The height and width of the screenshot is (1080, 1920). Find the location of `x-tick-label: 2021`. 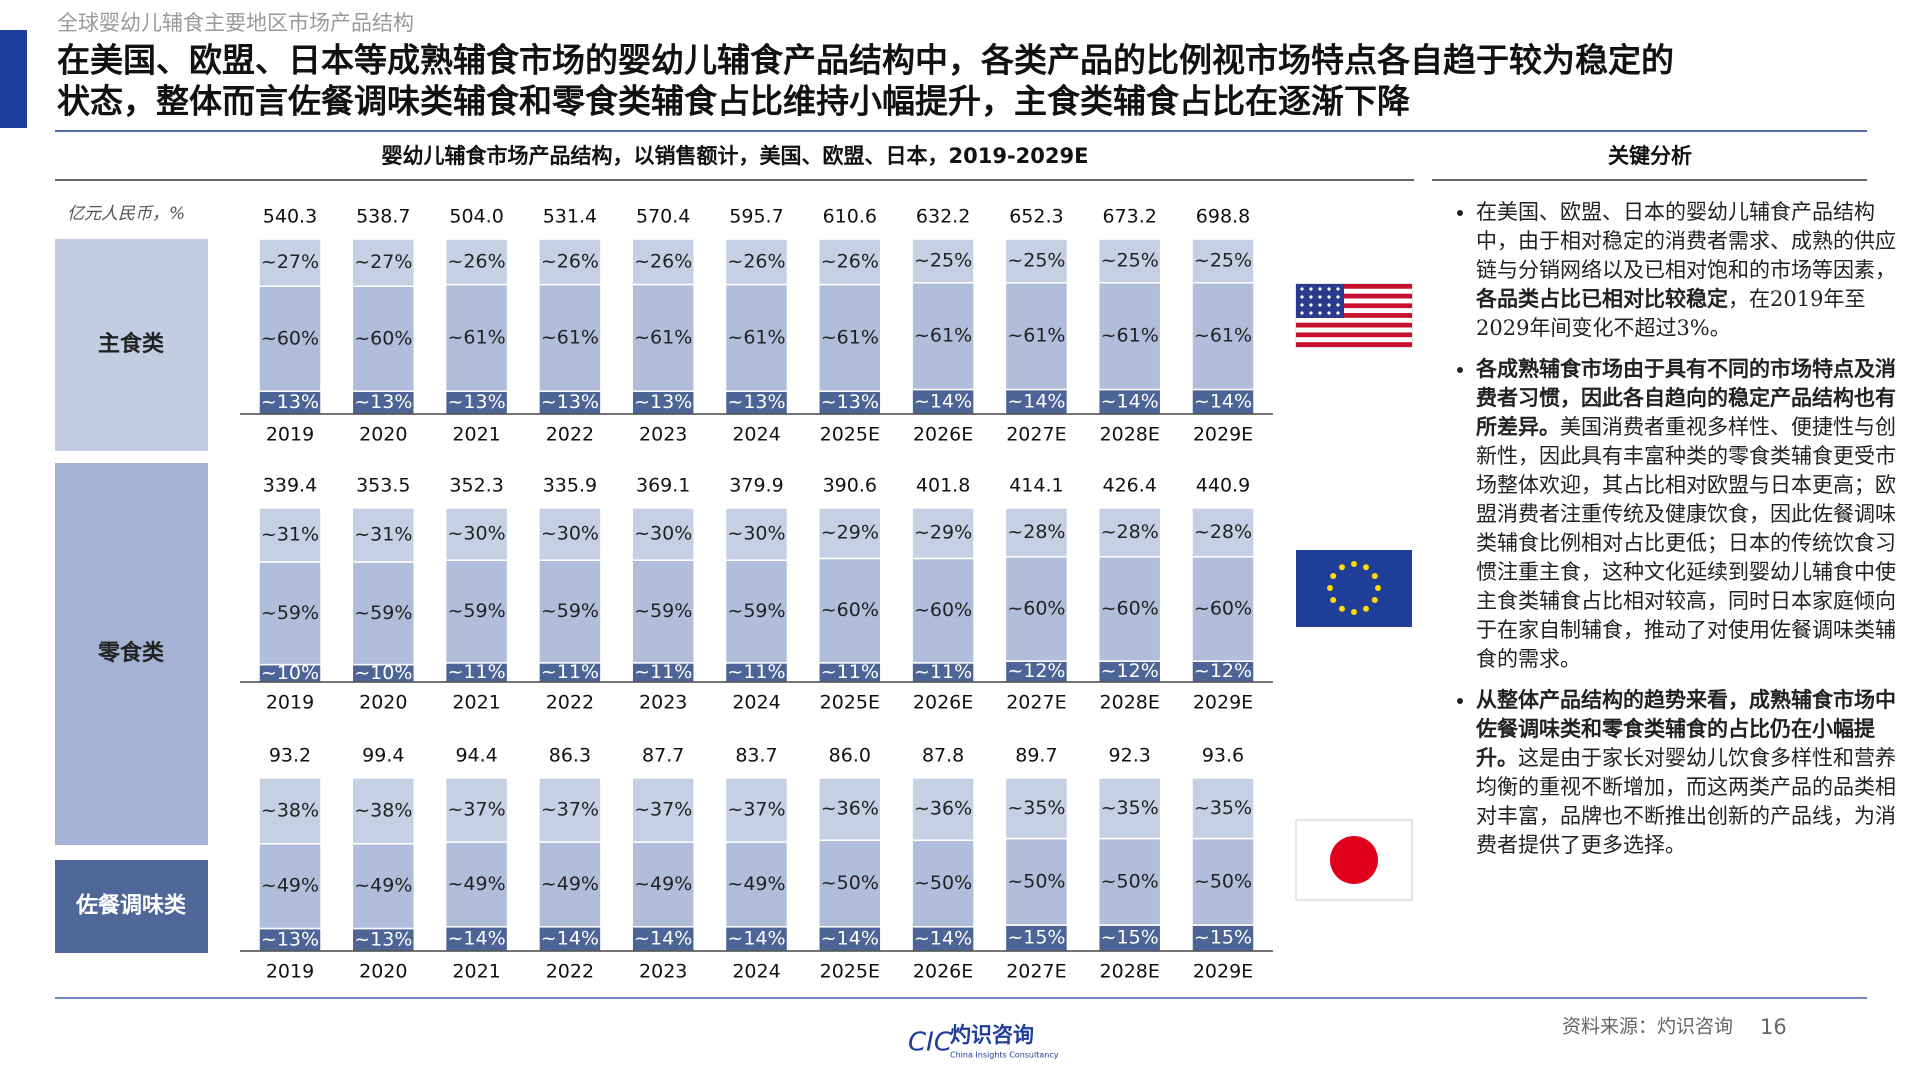

x-tick-label: 2021 is located at coordinates (476, 435).